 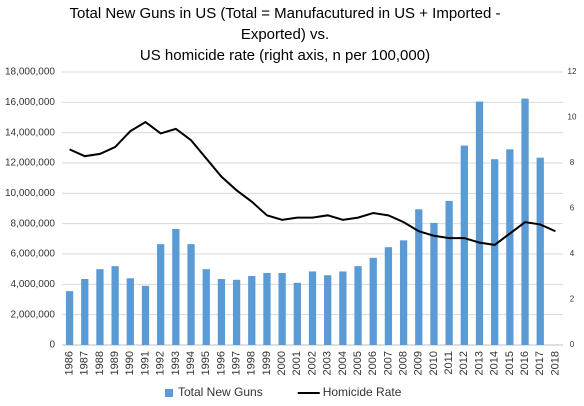 I want to click on x-tick-label: 1996, so click(x=221, y=363).